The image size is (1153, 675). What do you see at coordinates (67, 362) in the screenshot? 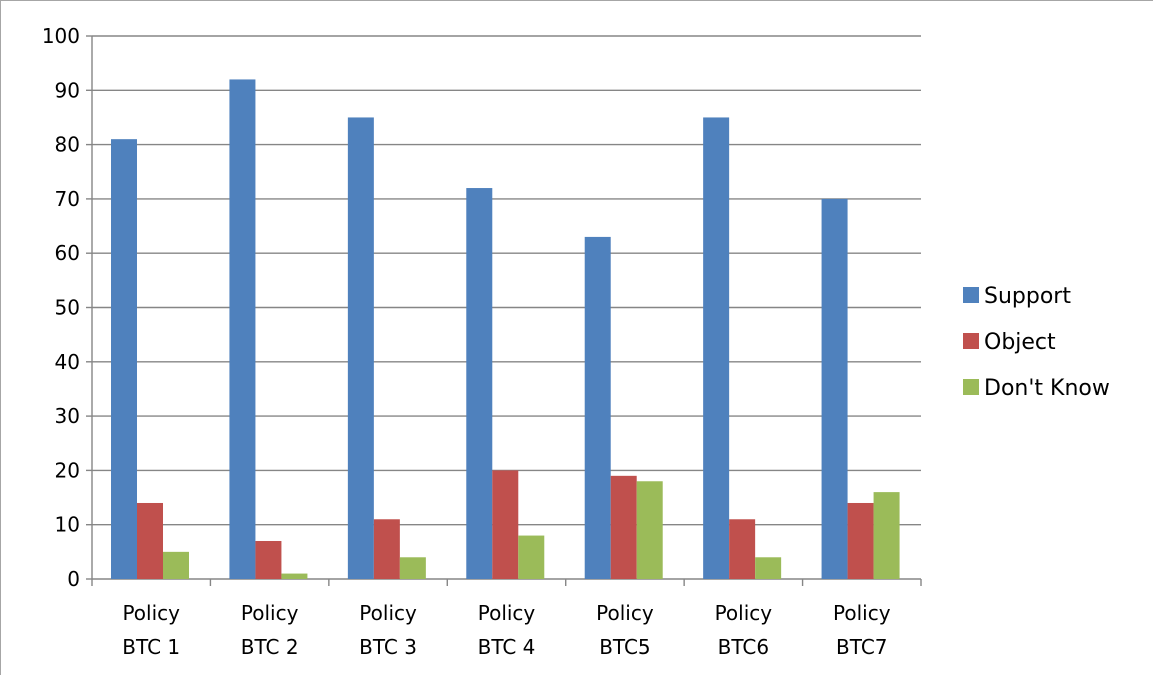
I see `y-tick-label-40: 40` at bounding box center [67, 362].